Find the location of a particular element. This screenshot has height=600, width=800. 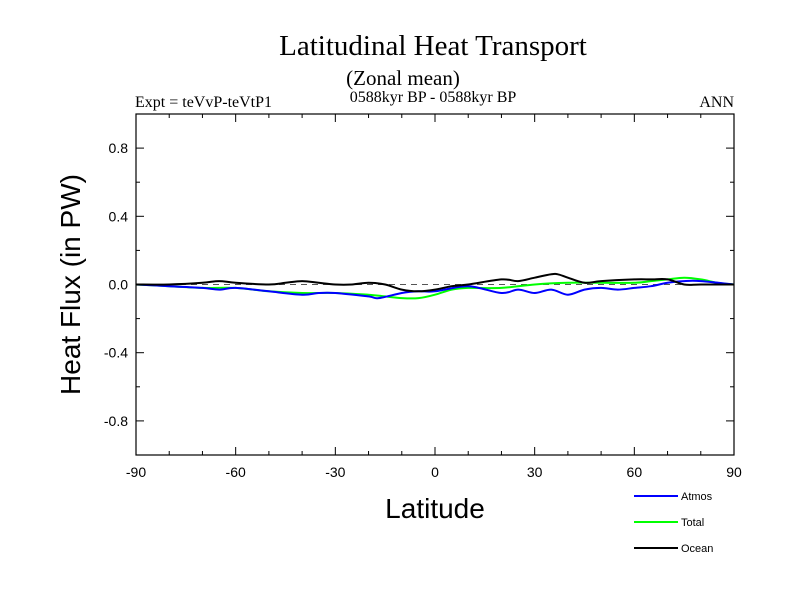

x-tick-label: -30 is located at coordinates (335, 472).